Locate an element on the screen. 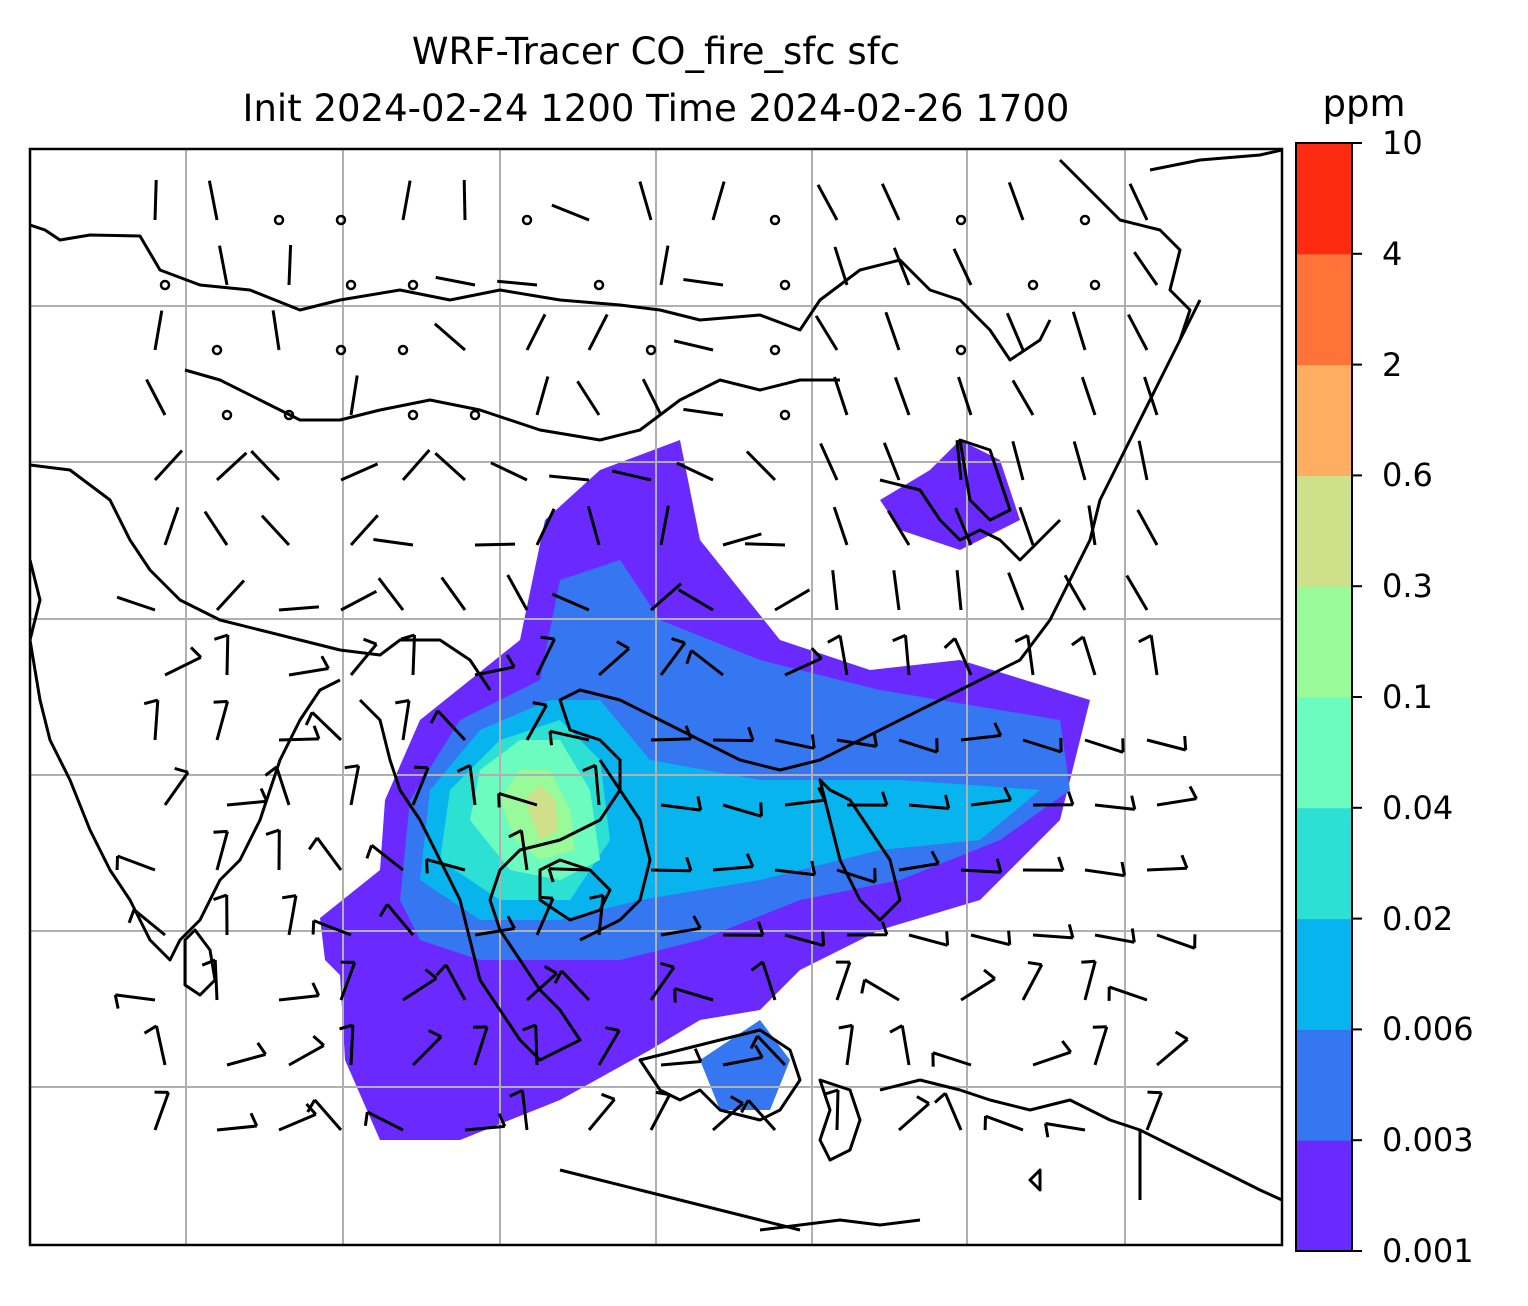  colorbar-tick-label: 0.006 is located at coordinates (1428, 1029).